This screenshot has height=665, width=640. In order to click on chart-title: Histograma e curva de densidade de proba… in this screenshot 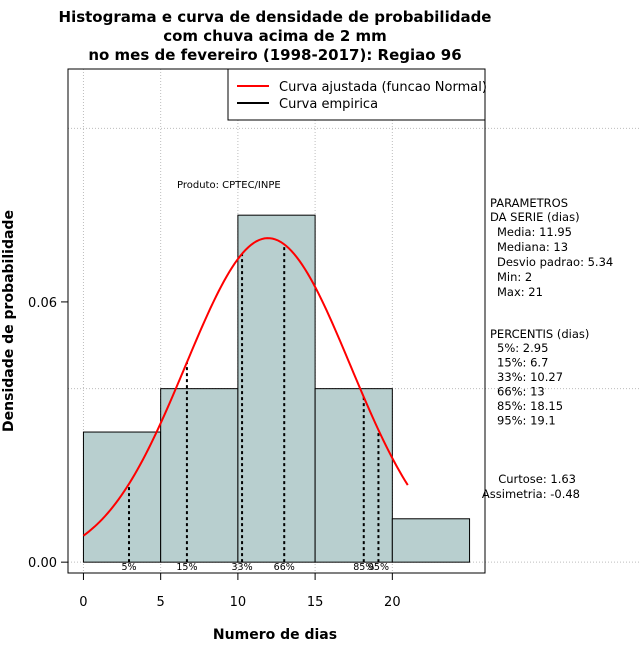, I will do `click(275, 36)`.